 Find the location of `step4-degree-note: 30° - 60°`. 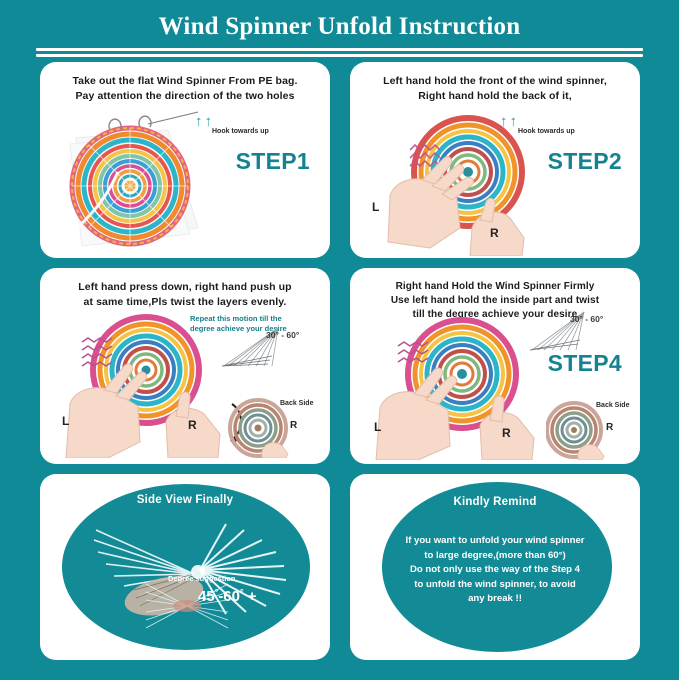

step4-degree-note: 30° - 60° is located at coordinates (587, 319).